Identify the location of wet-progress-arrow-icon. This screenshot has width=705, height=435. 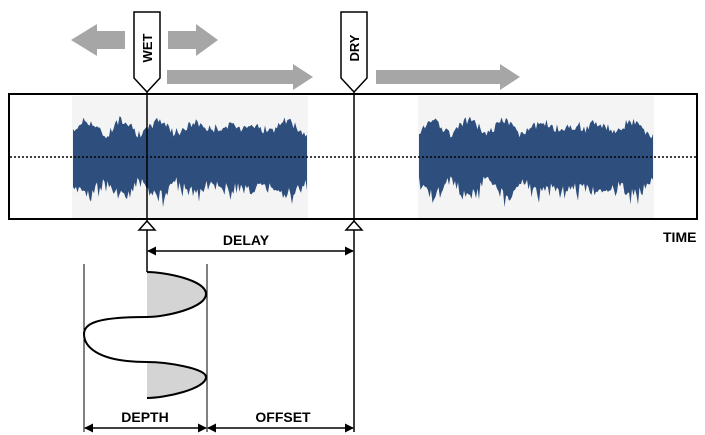
(240, 77).